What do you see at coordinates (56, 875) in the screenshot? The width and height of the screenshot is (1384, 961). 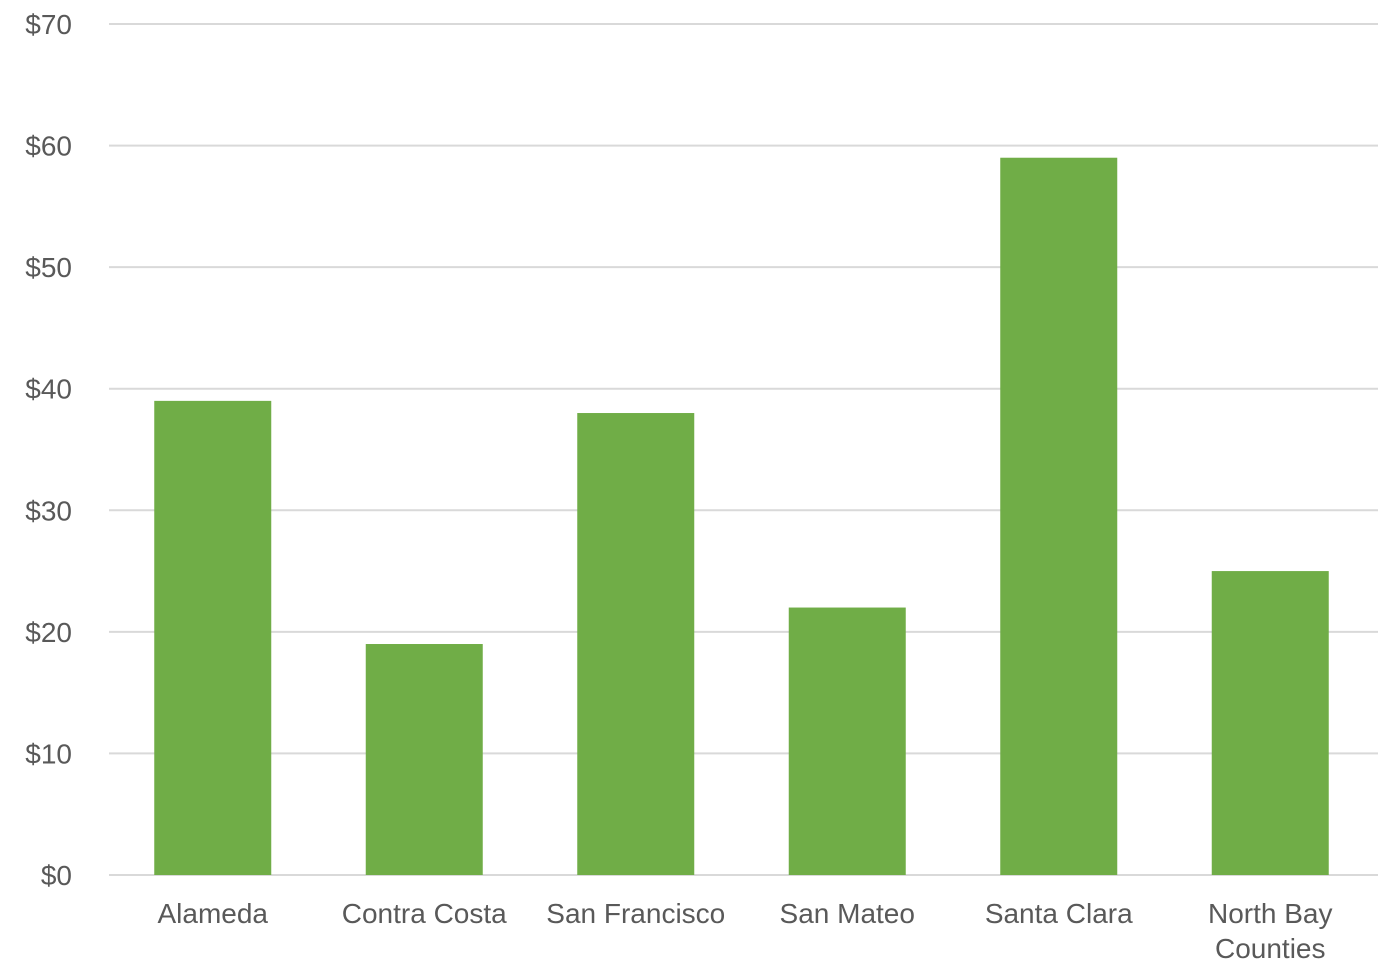 I see `y-tick-label: $0` at bounding box center [56, 875].